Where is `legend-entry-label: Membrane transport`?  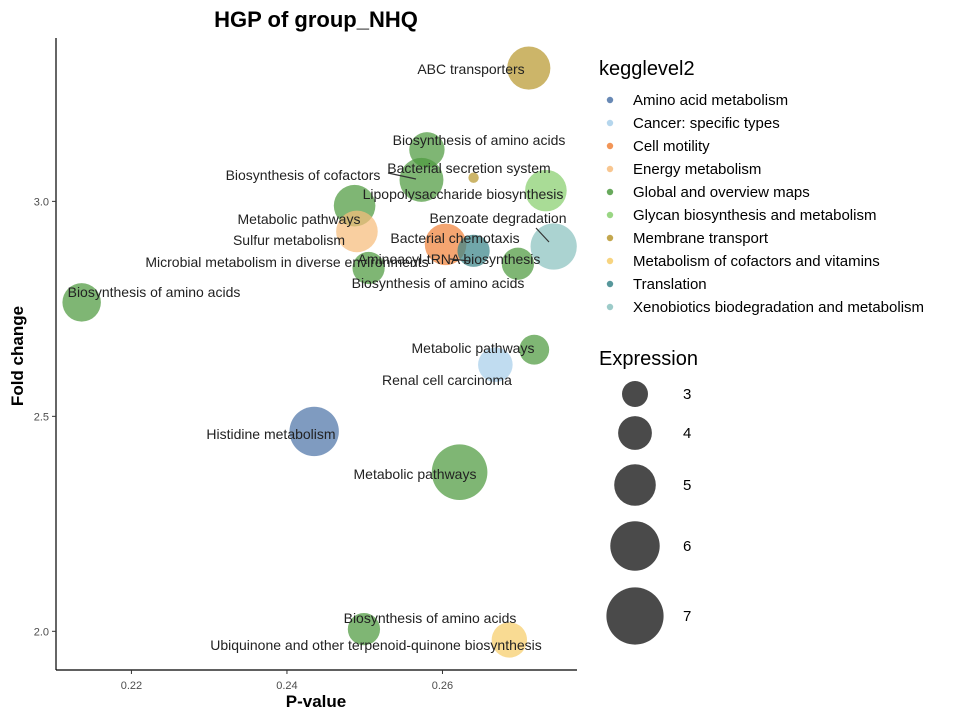
legend-entry-label: Membrane transport is located at coordinates (701, 238).